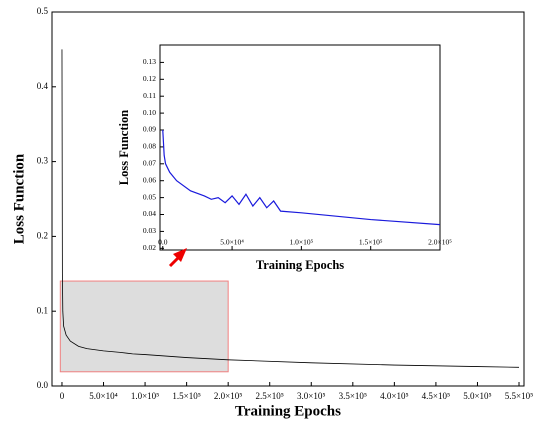  What do you see at coordinates (149, 163) in the screenshot?
I see `y-tick-label: 0.07` at bounding box center [149, 163].